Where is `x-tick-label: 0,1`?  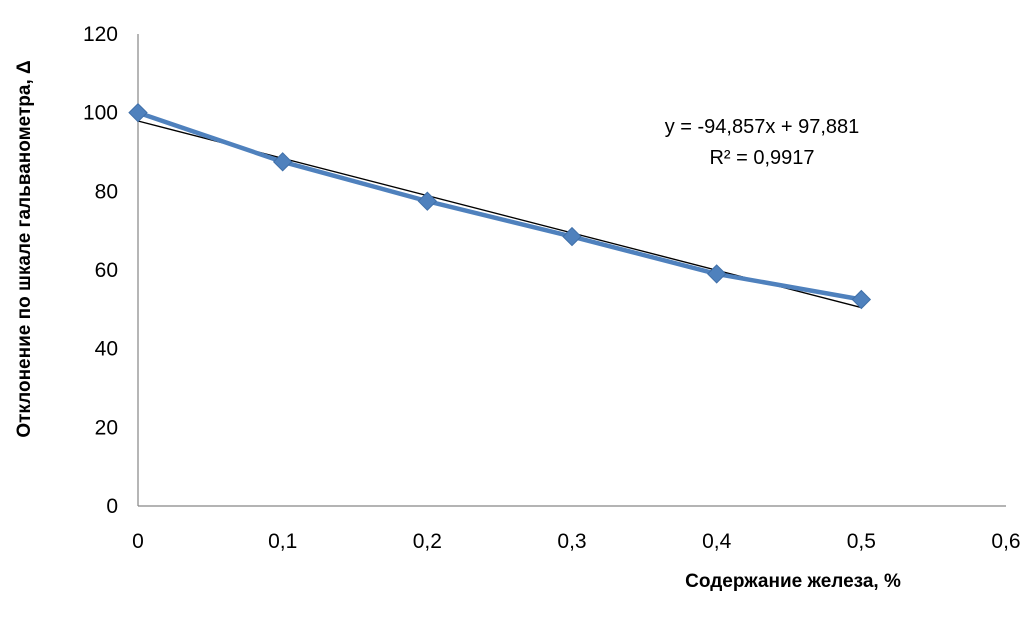 x-tick-label: 0,1 is located at coordinates (282, 541).